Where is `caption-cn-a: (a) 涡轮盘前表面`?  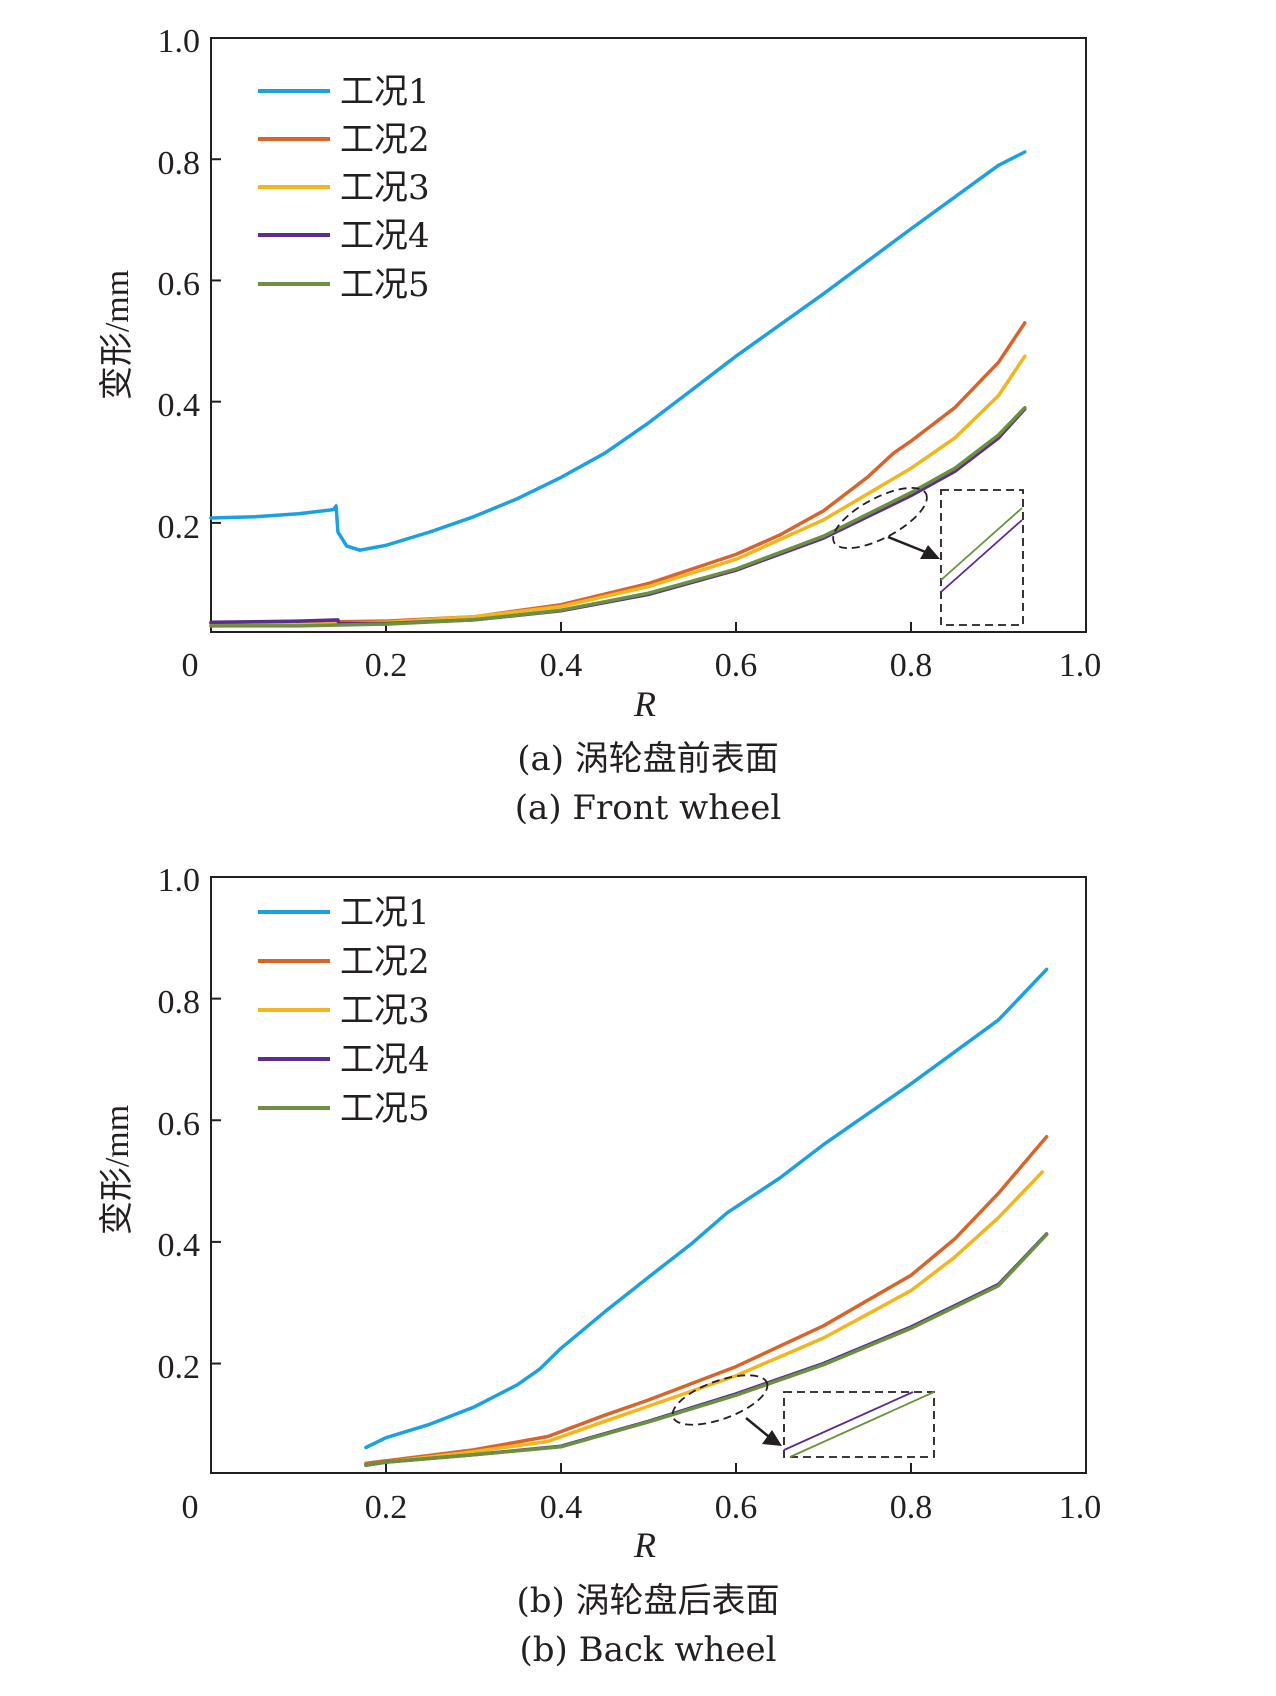
caption-cn-a: (a) 涡轮盘前表面 is located at coordinates (648, 759).